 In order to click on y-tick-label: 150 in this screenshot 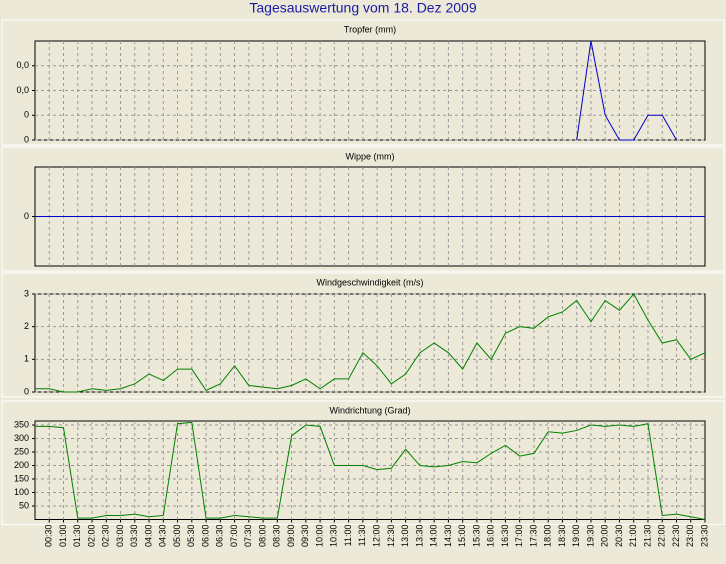, I will do `click(21, 478)`.